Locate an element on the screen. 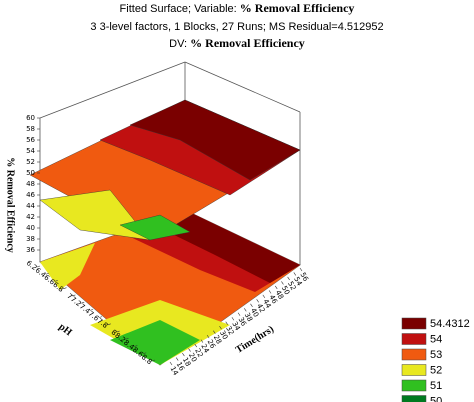  y-tick-label: 30 is located at coordinates (223, 335).